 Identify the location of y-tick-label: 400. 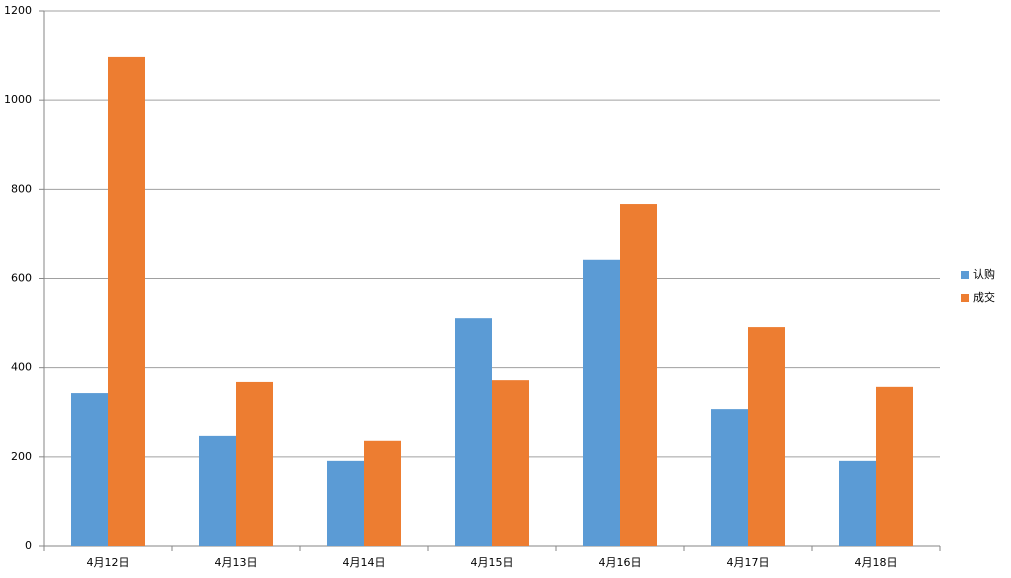
(21, 367).